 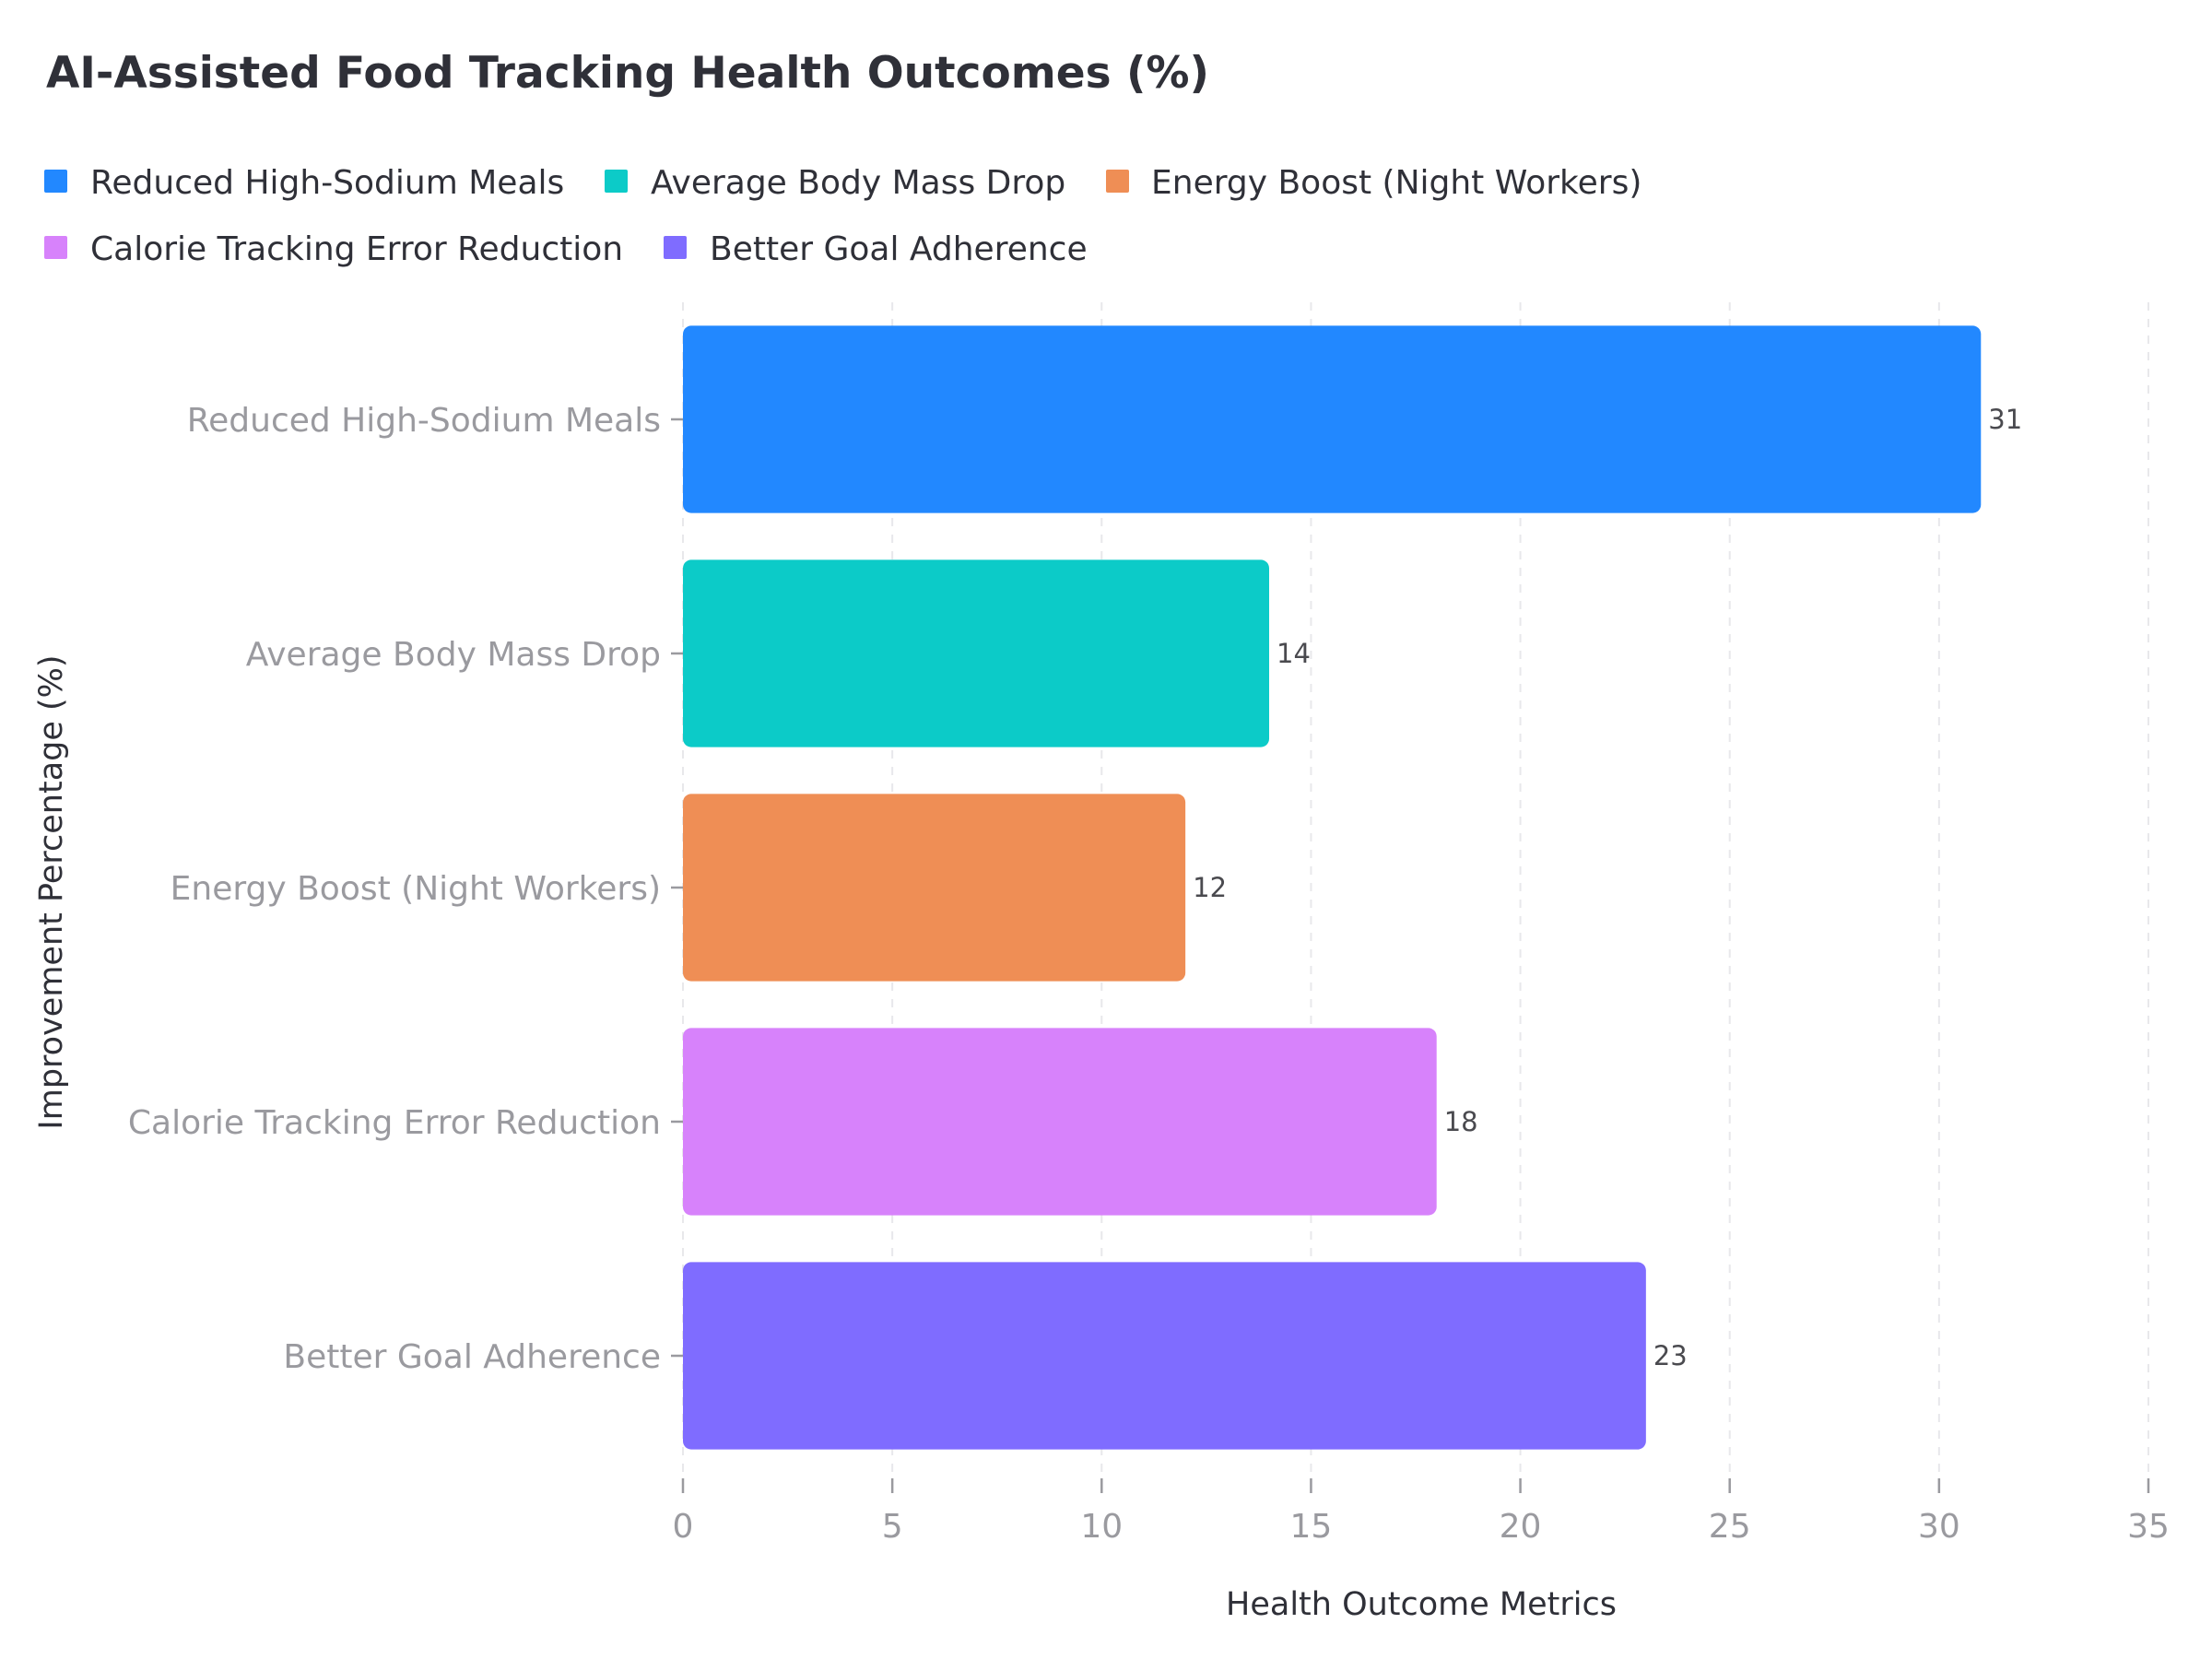 I want to click on legend-label: Reduced High-Sodium Meals, so click(x=327, y=183).